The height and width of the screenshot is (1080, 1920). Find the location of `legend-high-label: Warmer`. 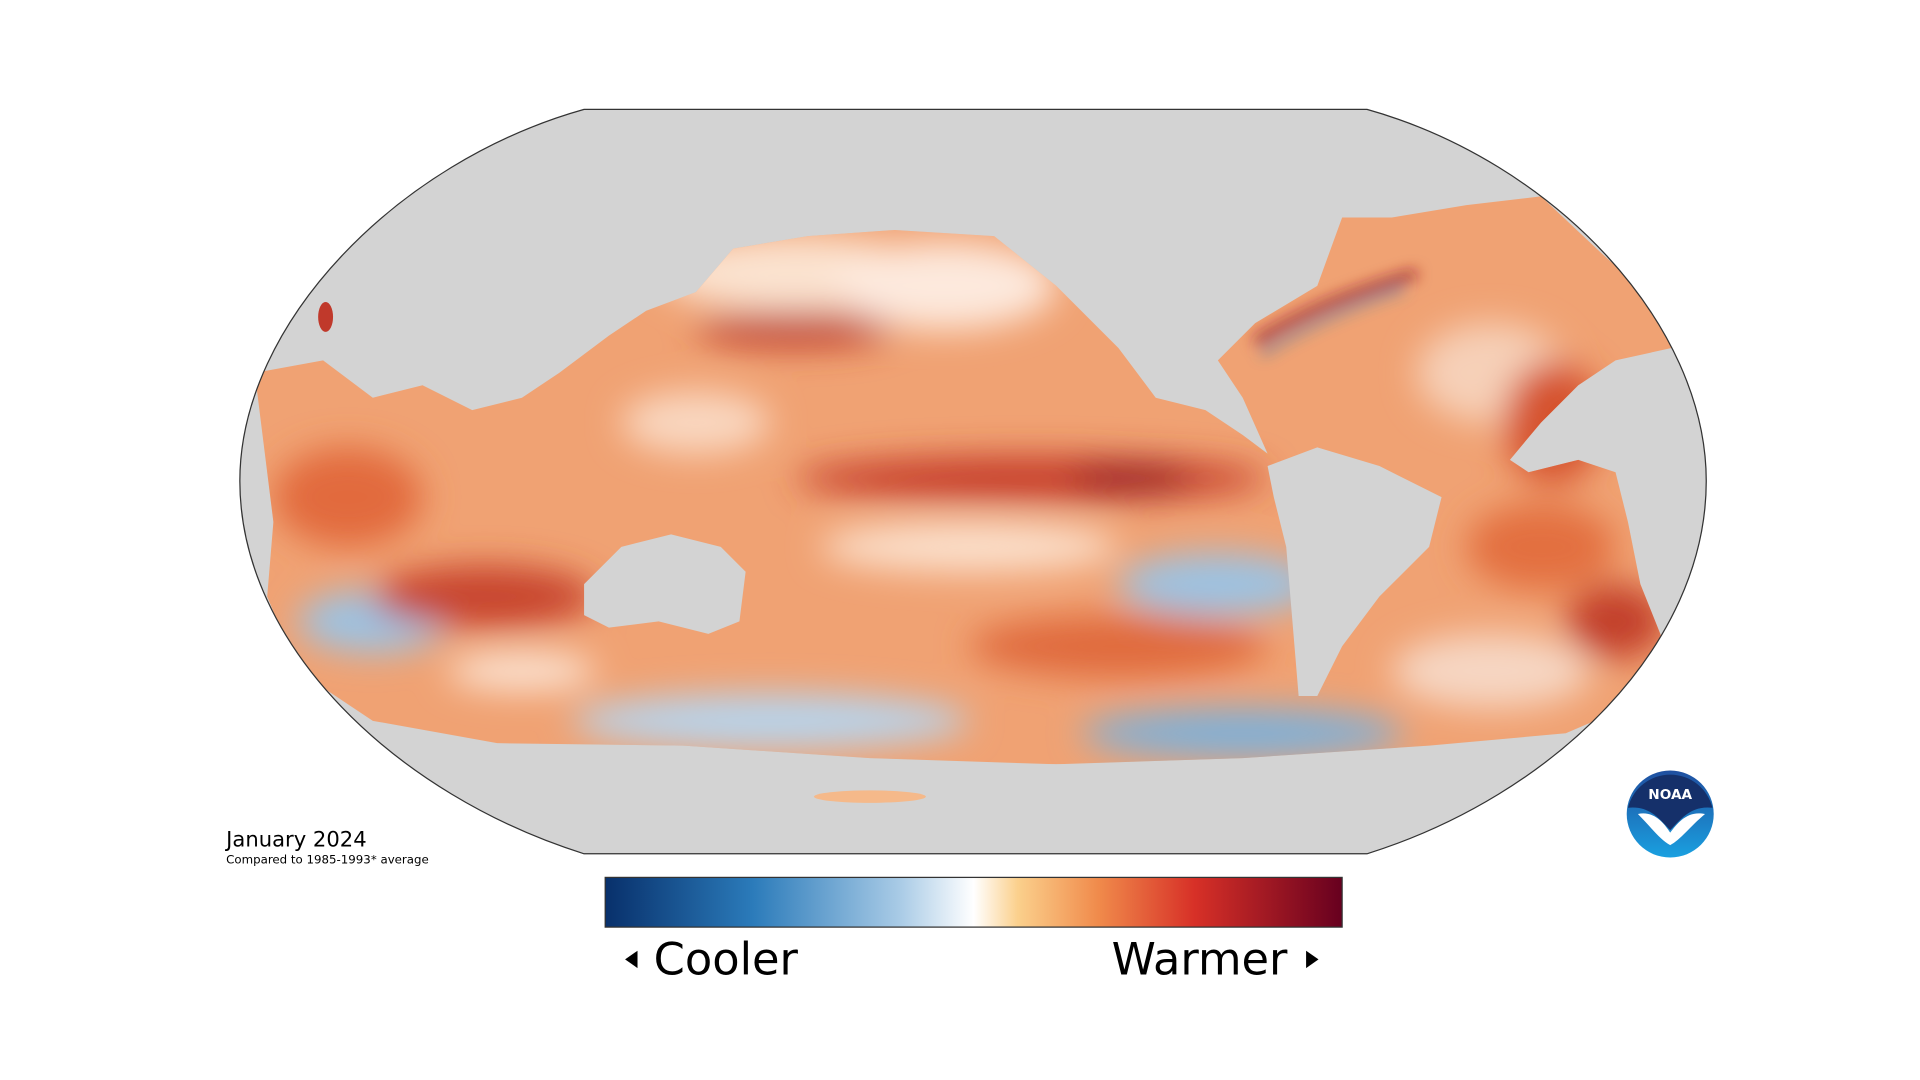

legend-high-label: Warmer is located at coordinates (1200, 958).